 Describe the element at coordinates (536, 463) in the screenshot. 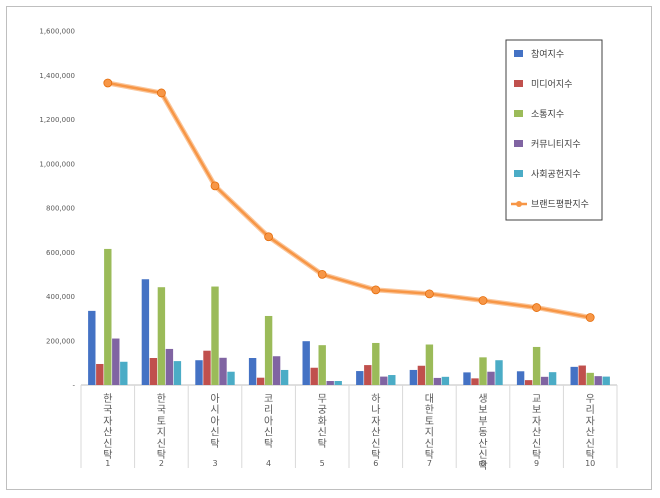

I see `rank-label: 9` at that location.